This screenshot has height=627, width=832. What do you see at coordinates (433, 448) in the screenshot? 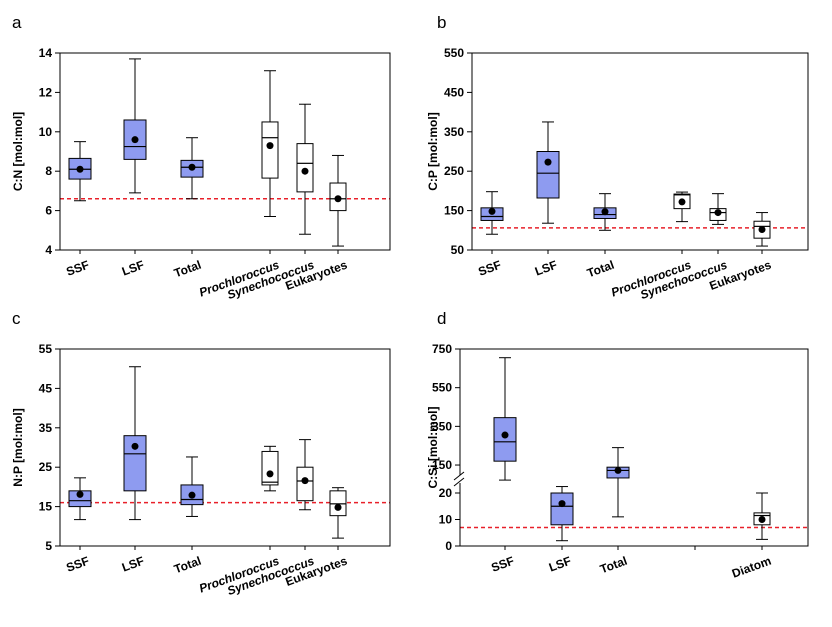
I see `y-axis-title: C:Si [mol:mol]` at bounding box center [433, 448].